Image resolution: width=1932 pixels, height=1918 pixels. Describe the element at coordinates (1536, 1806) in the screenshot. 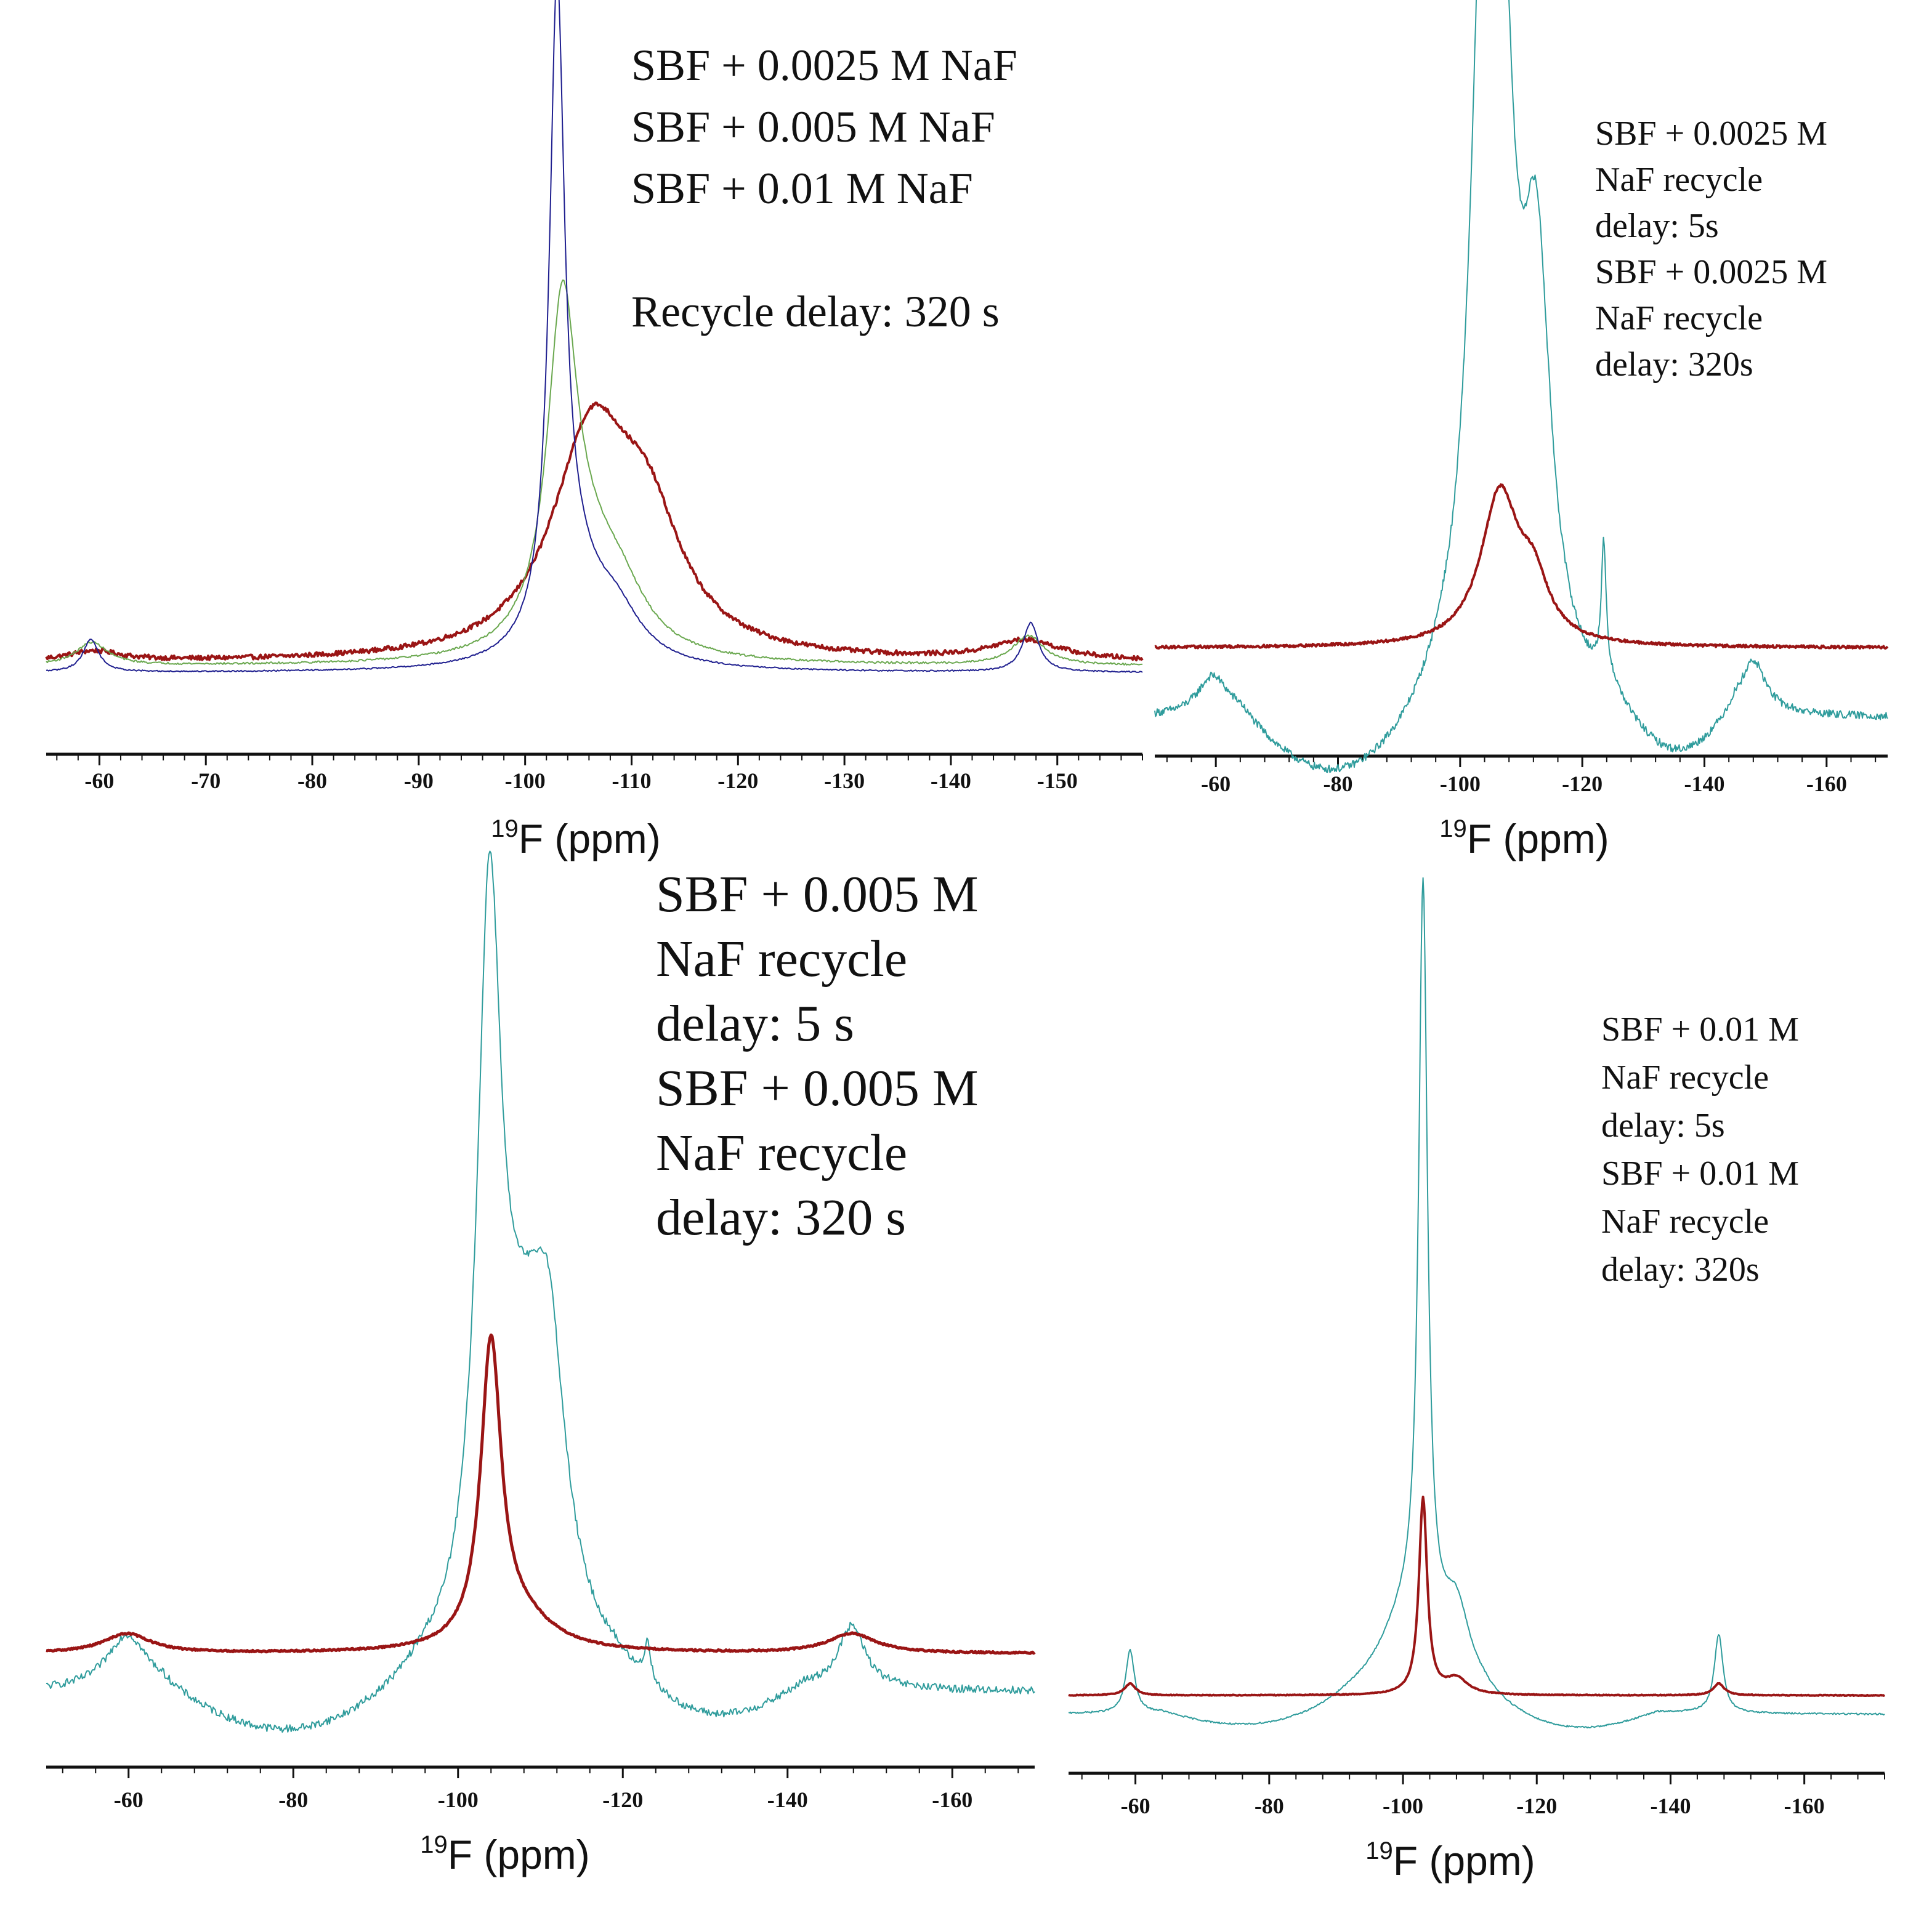

I see `panel-d-tick-label-3: -120` at that location.